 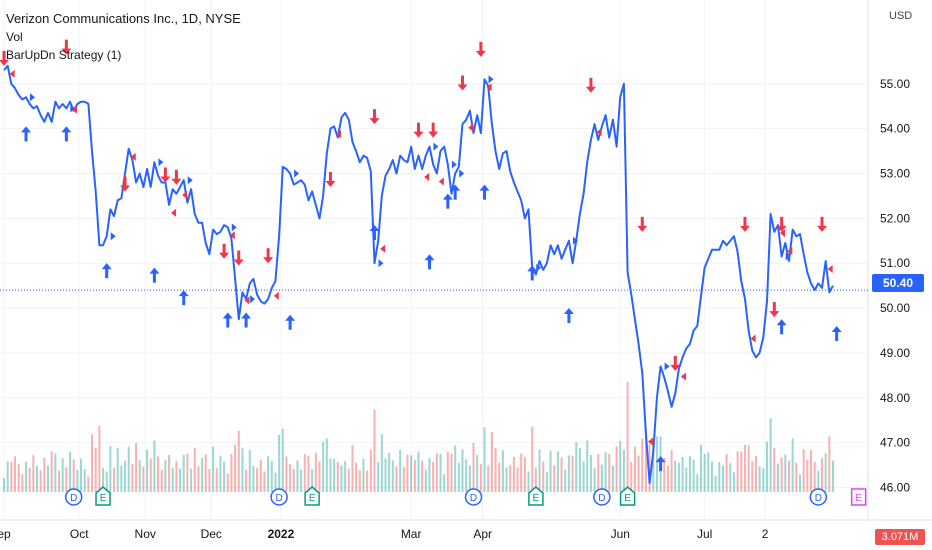 I want to click on strategy-label: BarUpDn Strategy (1), so click(x=64, y=55).